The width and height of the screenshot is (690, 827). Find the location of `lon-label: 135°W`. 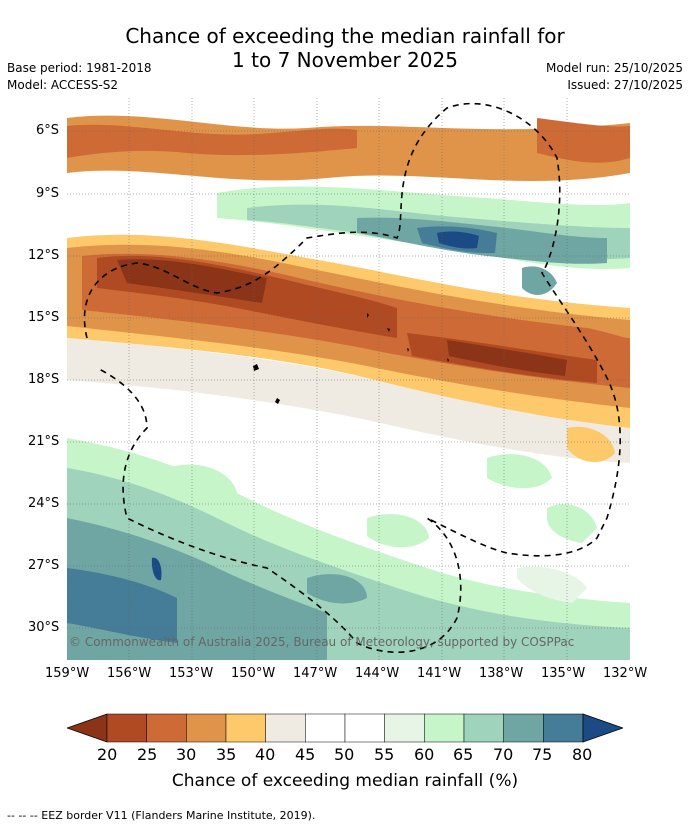

lon-label: 135°W is located at coordinates (563, 673).